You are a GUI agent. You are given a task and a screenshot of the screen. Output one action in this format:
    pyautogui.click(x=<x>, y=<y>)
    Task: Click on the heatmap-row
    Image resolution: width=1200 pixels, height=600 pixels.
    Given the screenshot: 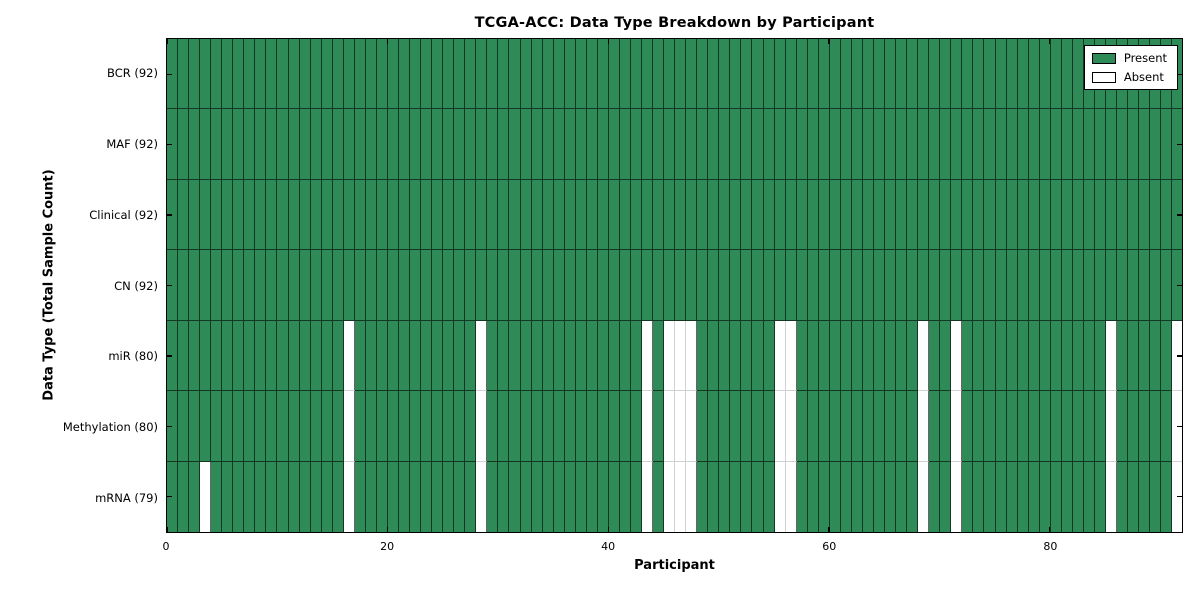 What is the action you would take?
    pyautogui.click(x=675, y=285)
    